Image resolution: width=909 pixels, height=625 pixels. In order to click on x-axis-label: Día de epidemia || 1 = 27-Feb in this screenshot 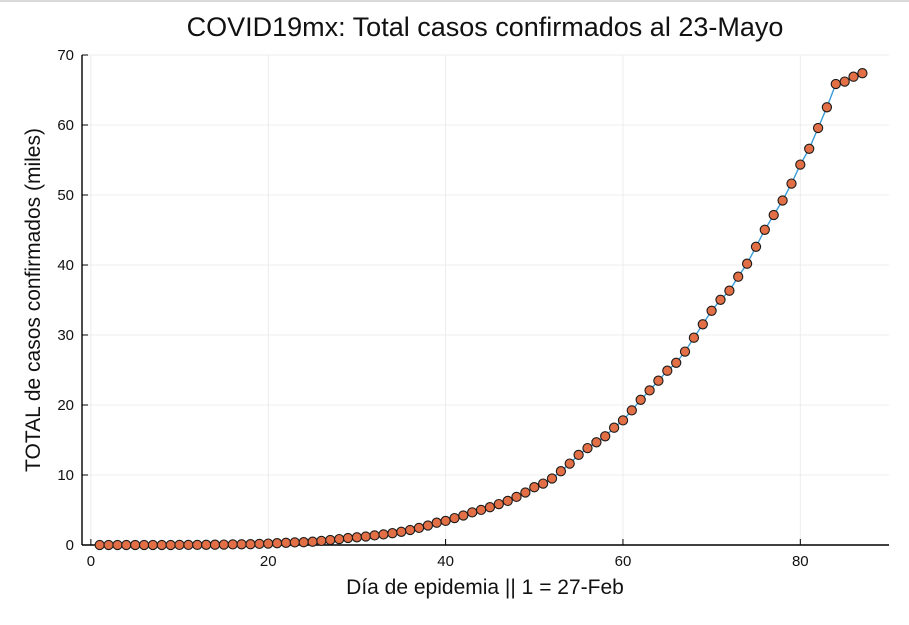, I will do `click(485, 587)`.